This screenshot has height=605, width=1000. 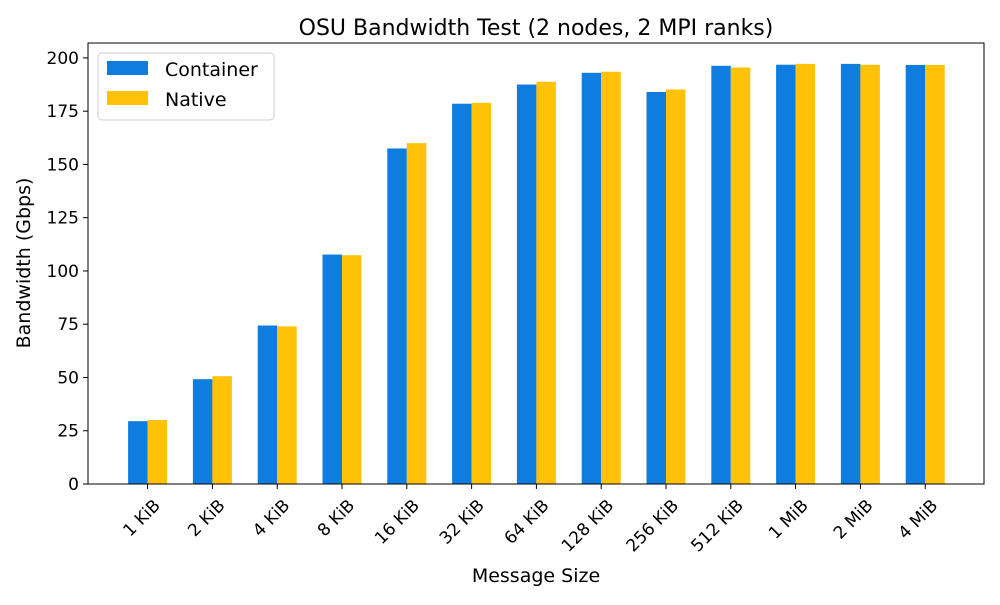 I want to click on x-axis-label: Message Size, so click(x=536, y=576).